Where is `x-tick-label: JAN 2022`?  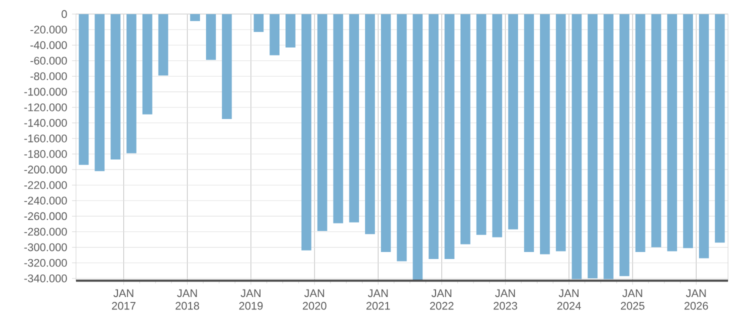 x-tick-label: JAN 2022 is located at coordinates (442, 299).